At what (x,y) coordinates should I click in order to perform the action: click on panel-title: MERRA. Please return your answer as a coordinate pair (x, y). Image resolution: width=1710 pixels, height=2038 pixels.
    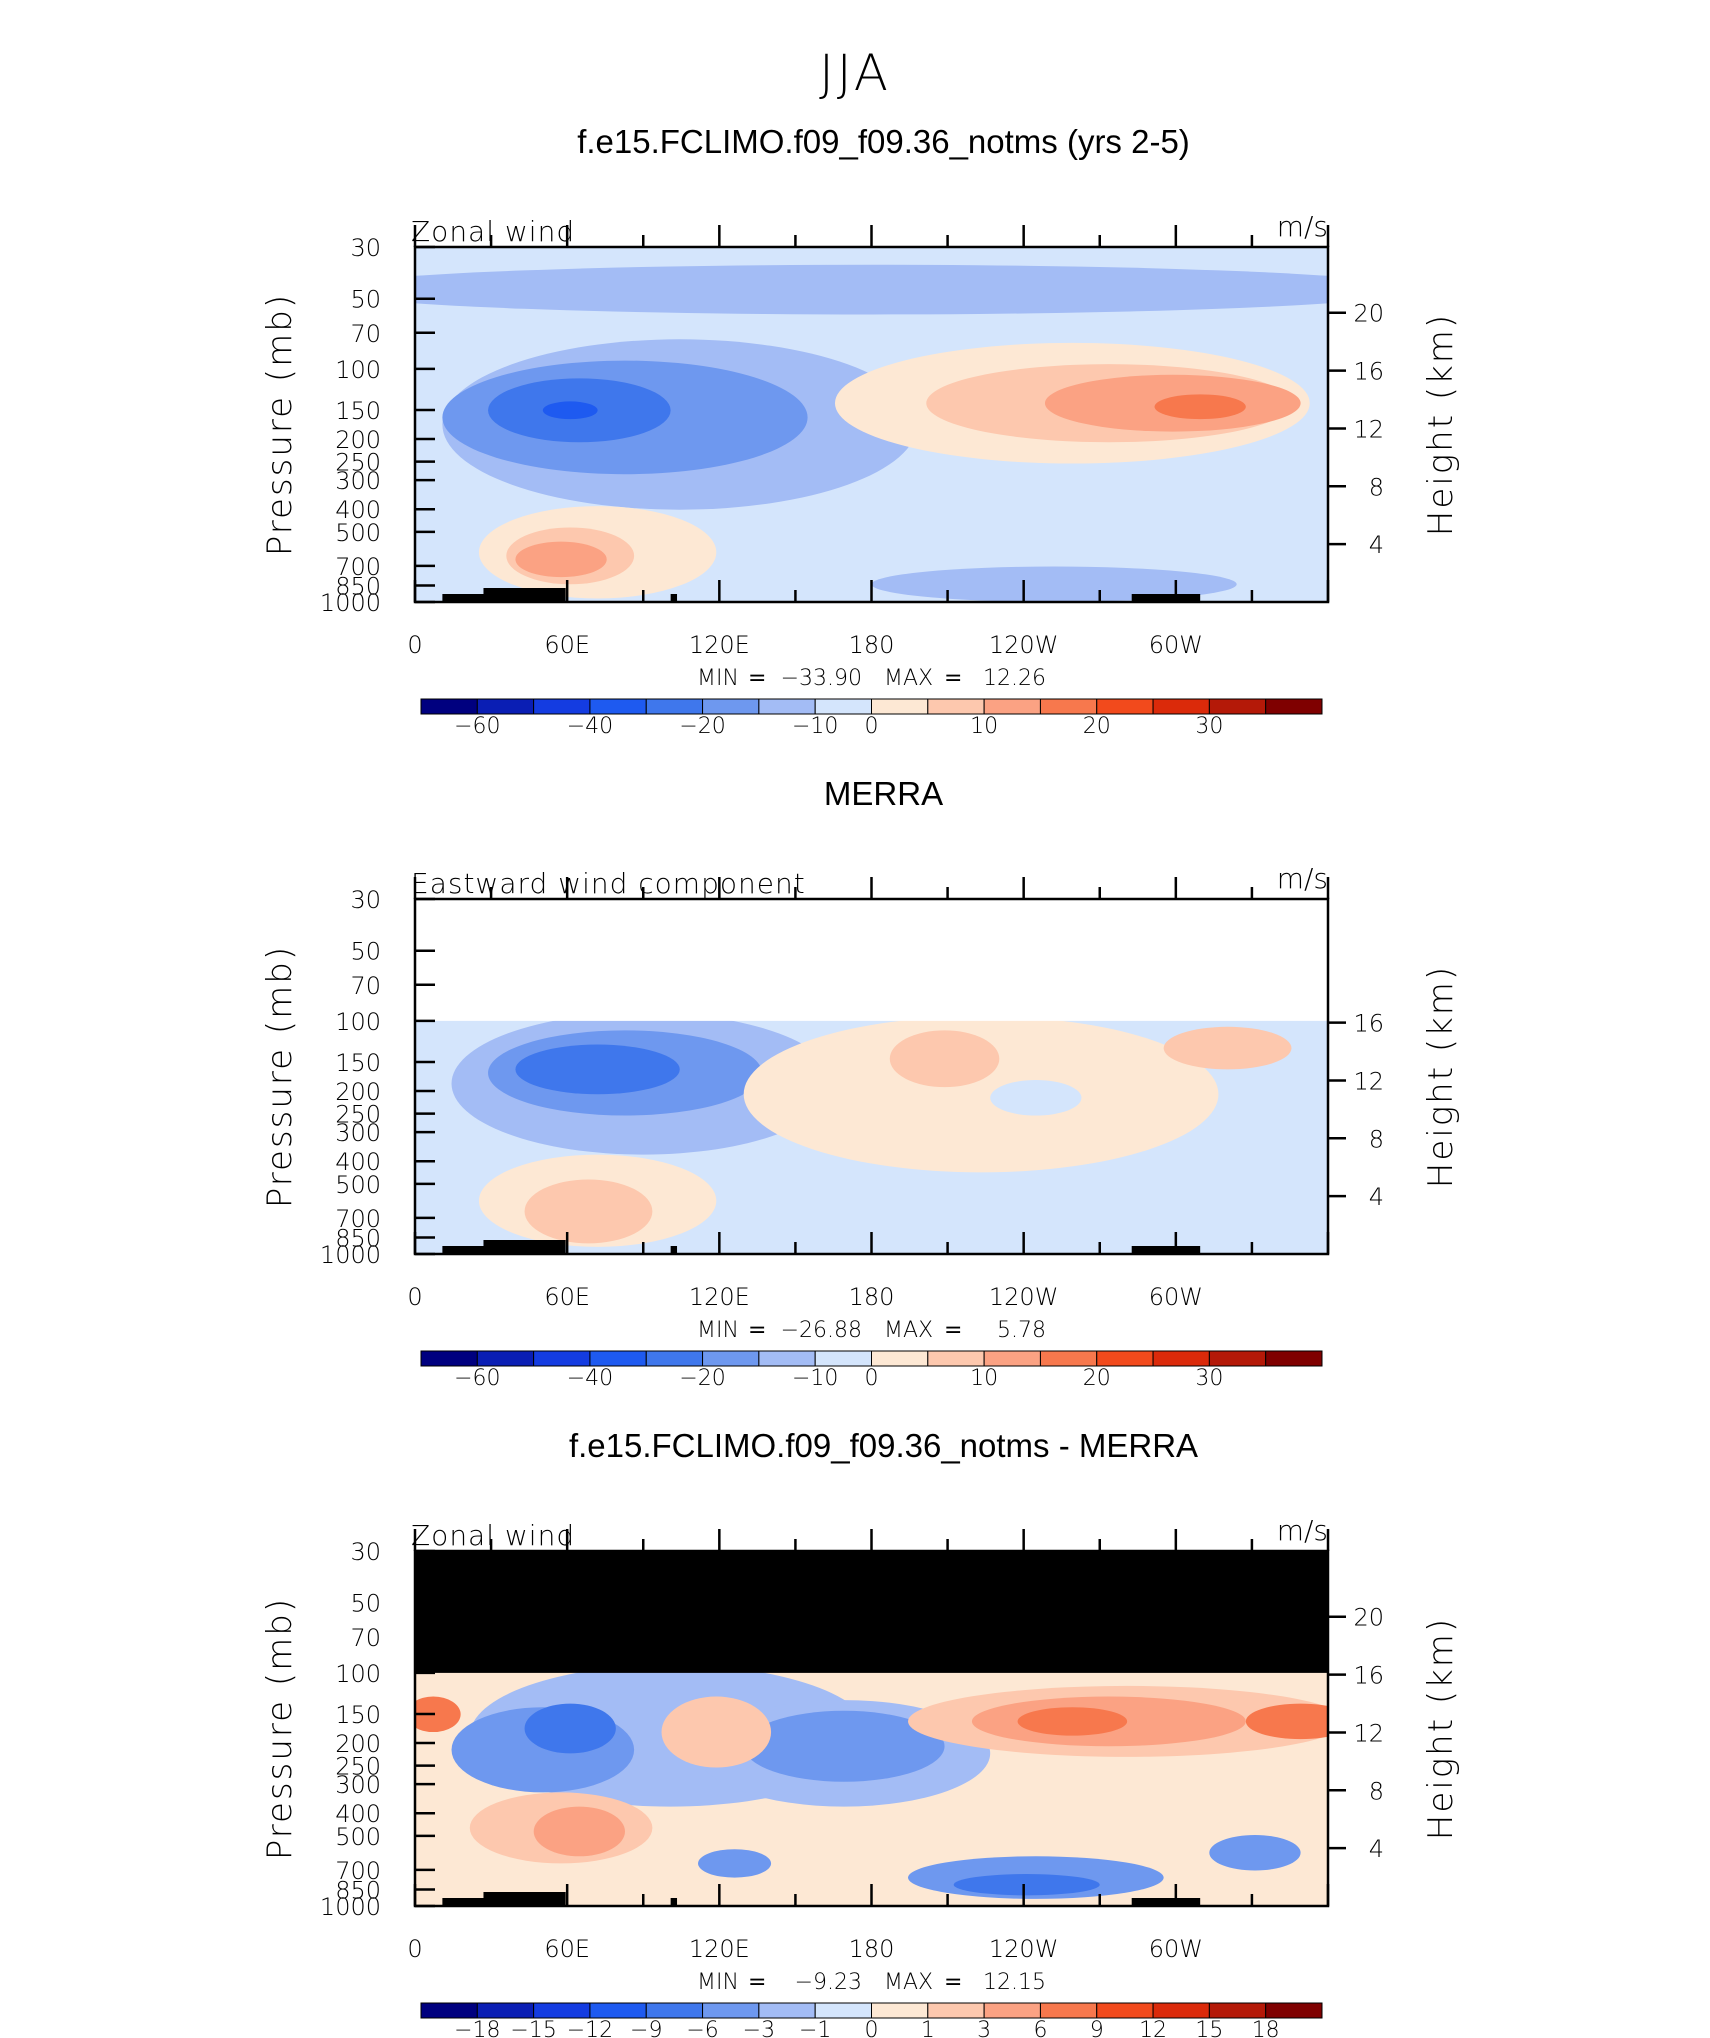
    Looking at the image, I should click on (883, 793).